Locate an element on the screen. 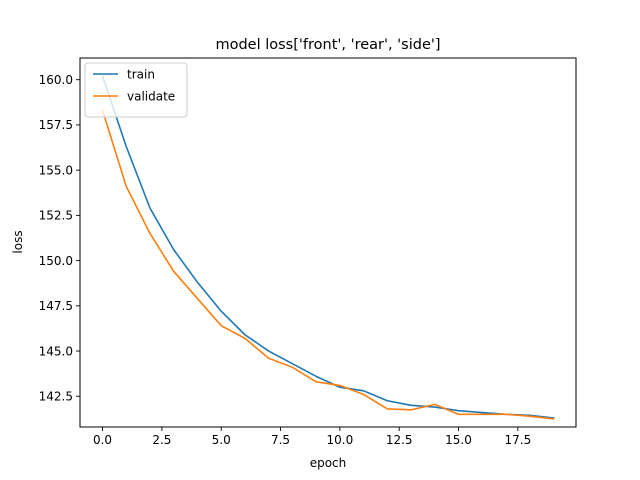 The image size is (640, 480). legend-box is located at coordinates (136, 90).